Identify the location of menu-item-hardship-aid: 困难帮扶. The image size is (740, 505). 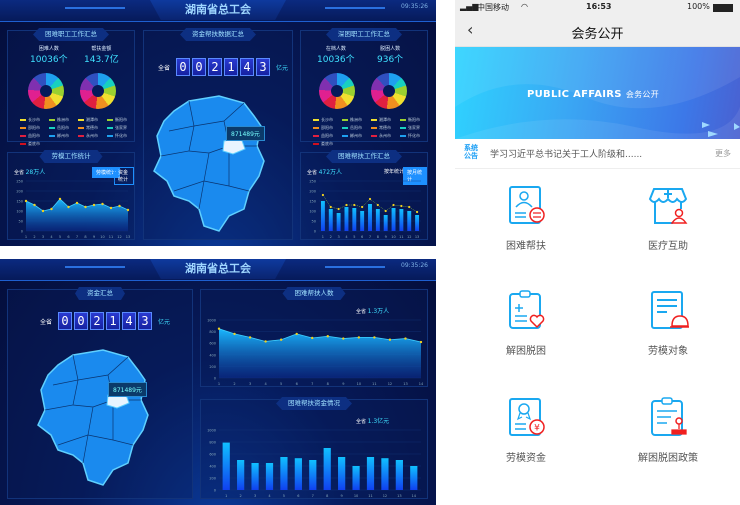
(526, 218).